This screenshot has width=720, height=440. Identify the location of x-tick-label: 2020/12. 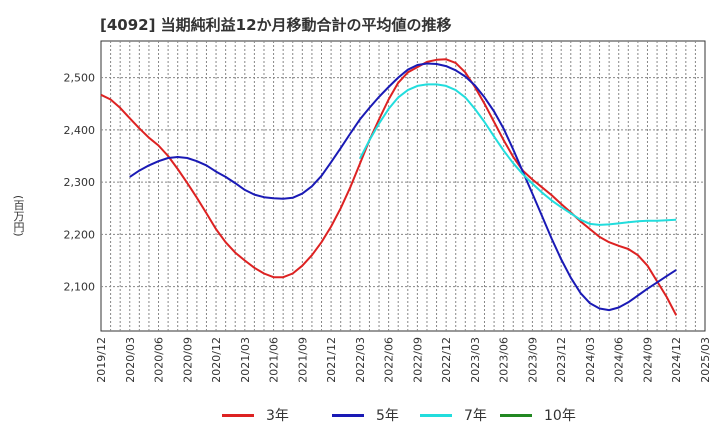
(216, 360).